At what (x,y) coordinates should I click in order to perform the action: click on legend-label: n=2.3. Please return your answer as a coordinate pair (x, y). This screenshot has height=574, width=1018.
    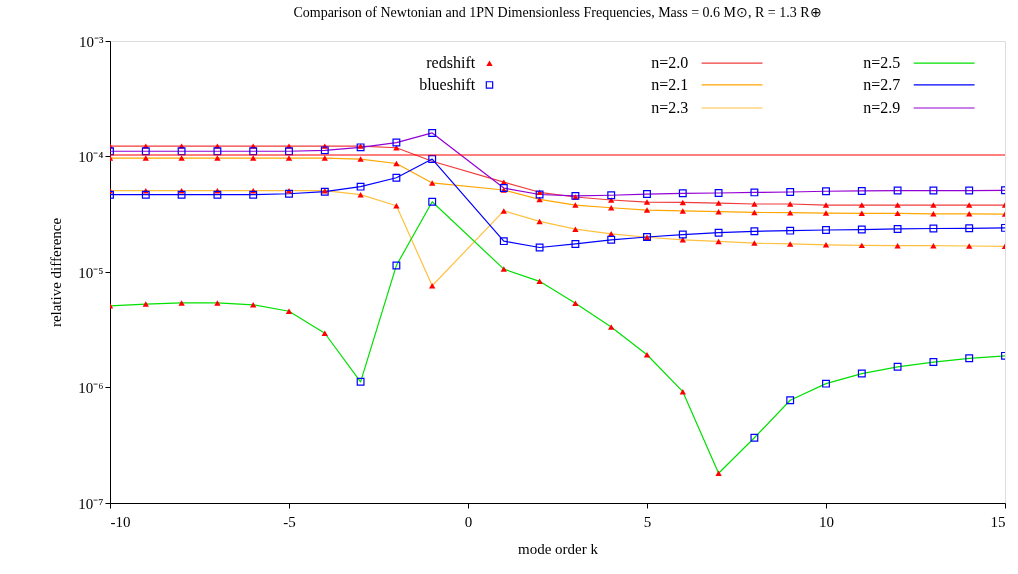
    Looking at the image, I should click on (670, 107).